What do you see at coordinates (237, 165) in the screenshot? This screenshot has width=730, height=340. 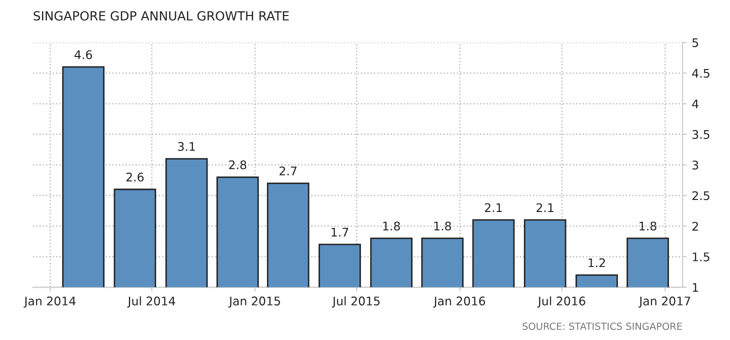 I see `data-label: 2.8` at bounding box center [237, 165].